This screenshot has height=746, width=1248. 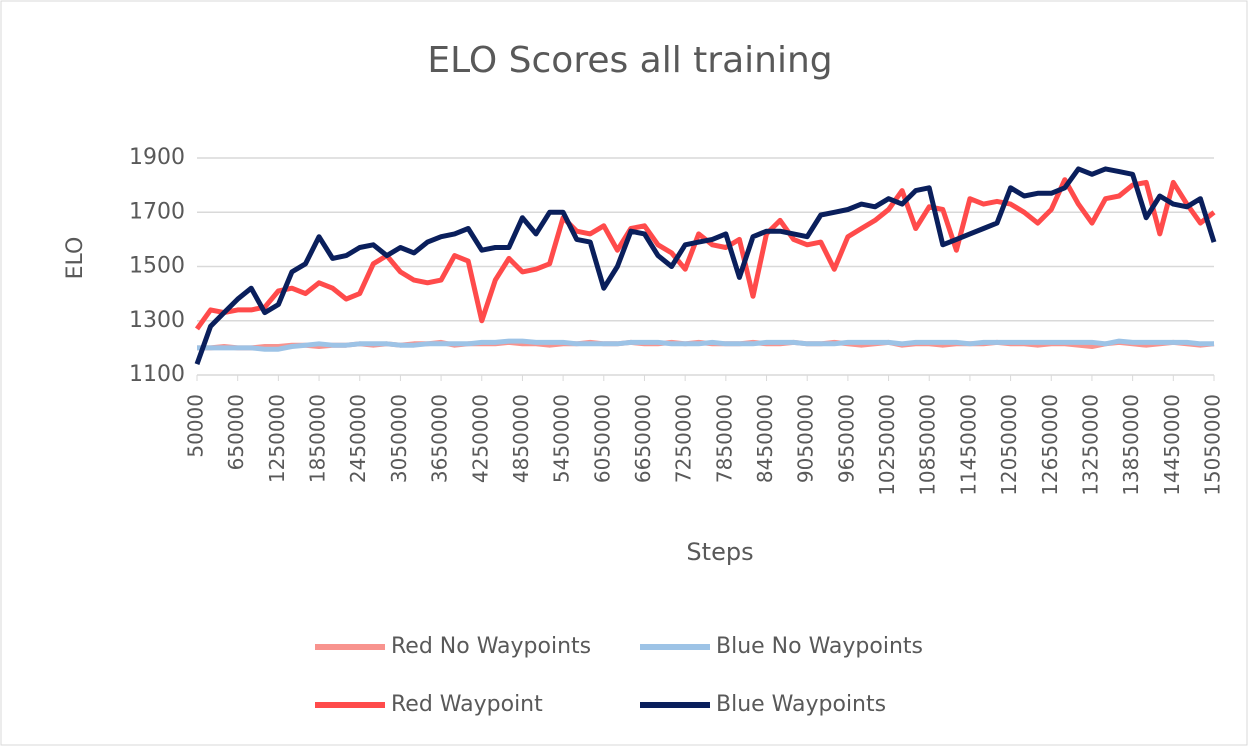 What do you see at coordinates (491, 646) in the screenshot?
I see `legend-label: Red No Waypoints` at bounding box center [491, 646].